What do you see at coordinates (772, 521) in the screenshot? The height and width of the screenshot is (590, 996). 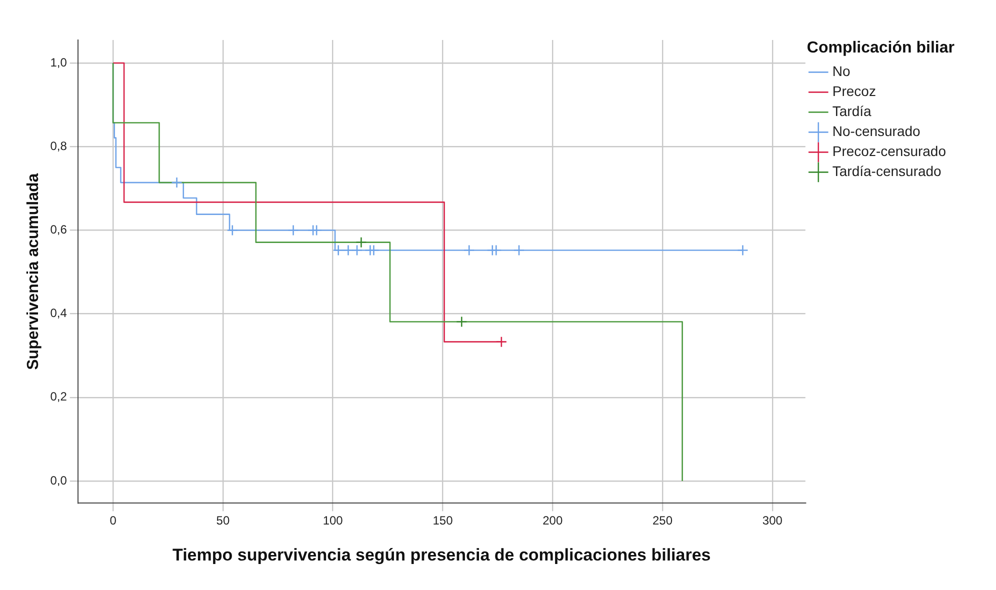 I see `x-tick-label: 300` at bounding box center [772, 521].